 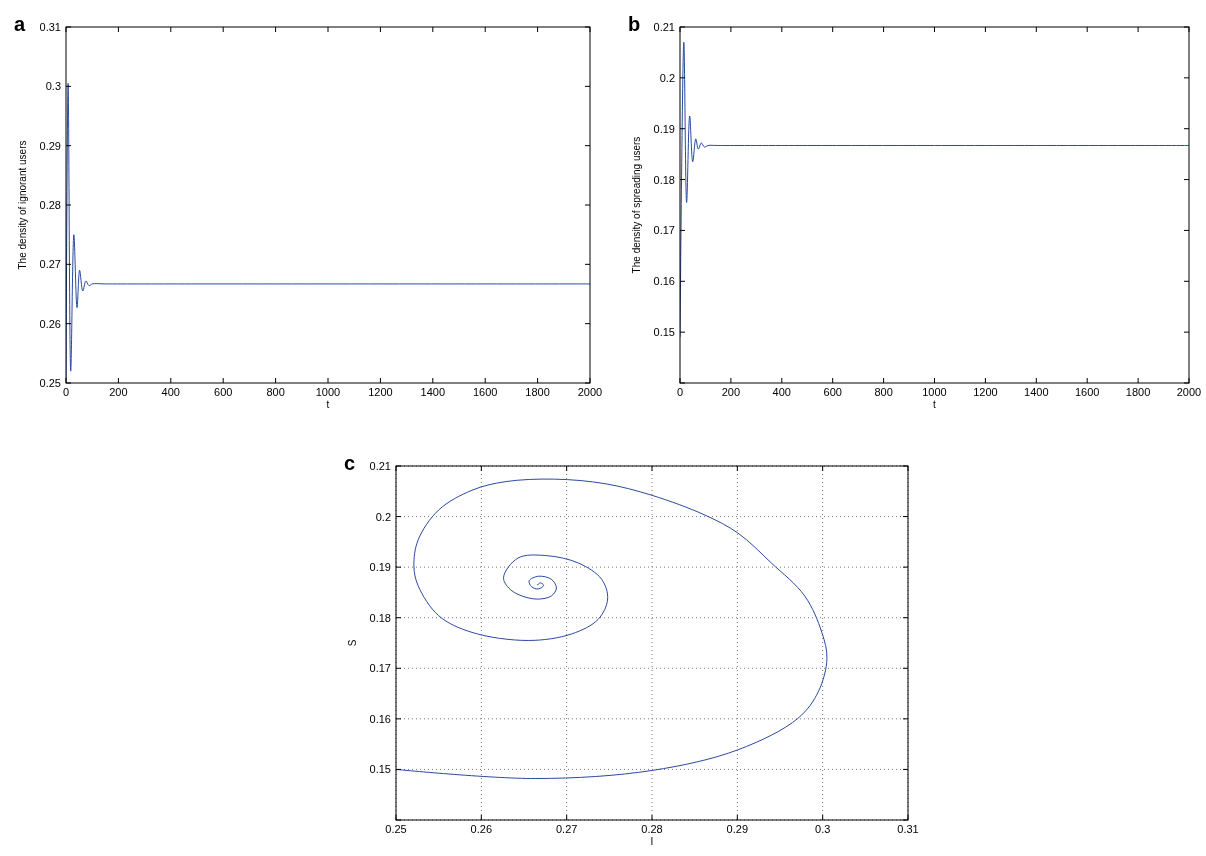 What do you see at coordinates (396, 829) in the screenshot?
I see `x-tick-label: 0.25` at bounding box center [396, 829].